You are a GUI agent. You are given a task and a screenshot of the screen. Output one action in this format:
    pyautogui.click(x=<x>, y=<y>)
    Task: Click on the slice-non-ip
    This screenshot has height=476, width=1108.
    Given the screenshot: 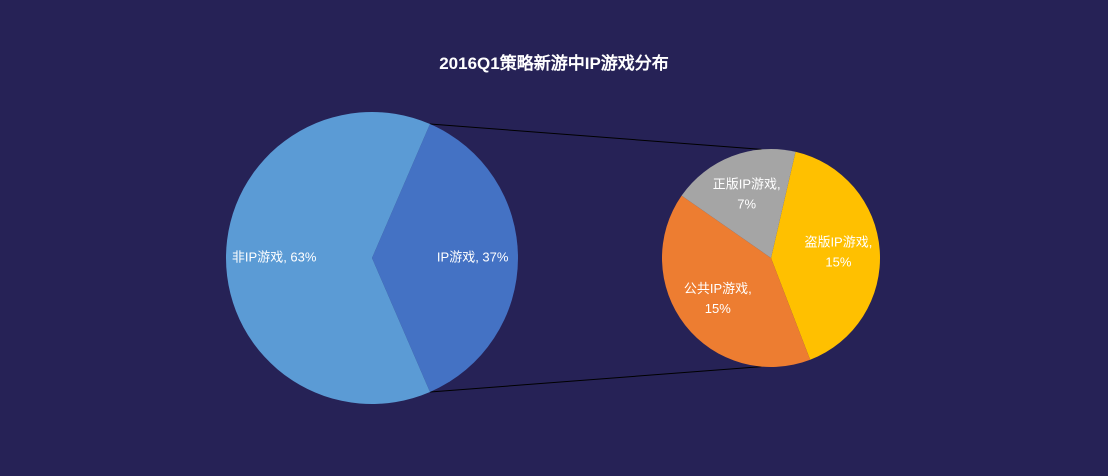 What is the action you would take?
    pyautogui.click(x=327, y=257)
    